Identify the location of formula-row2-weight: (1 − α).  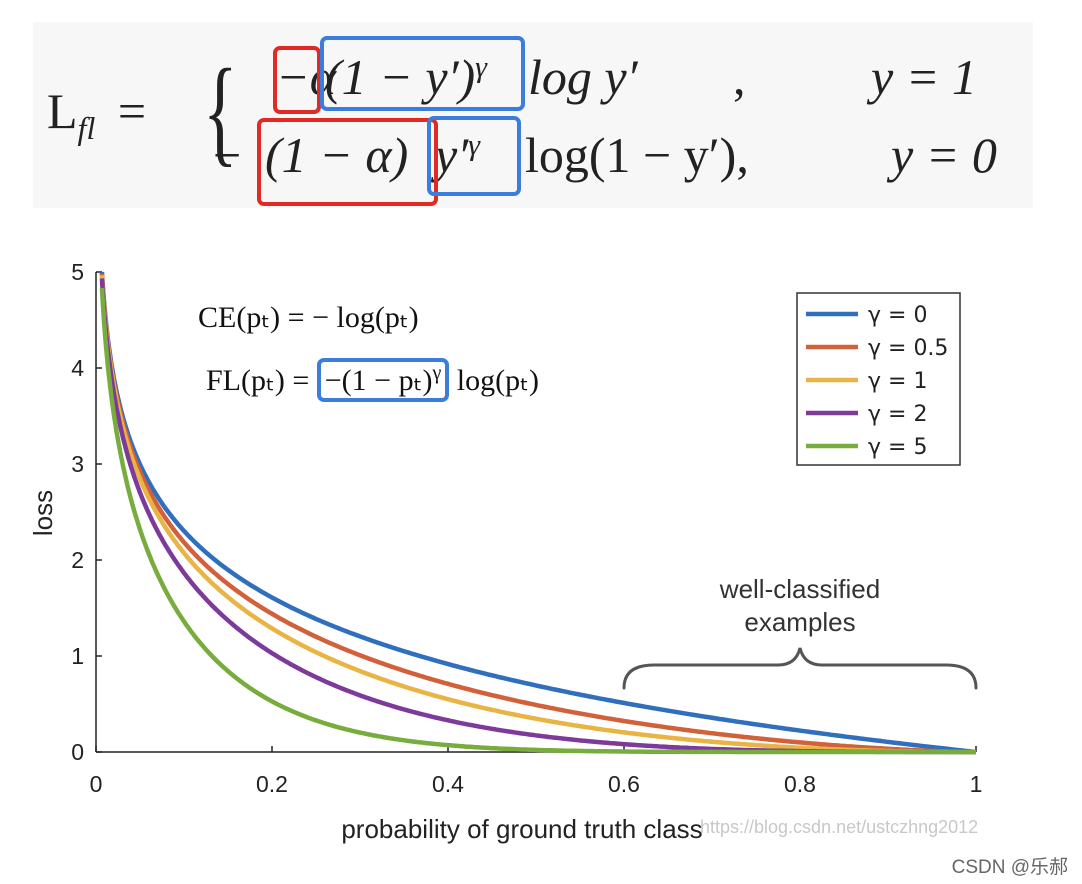
(337, 155).